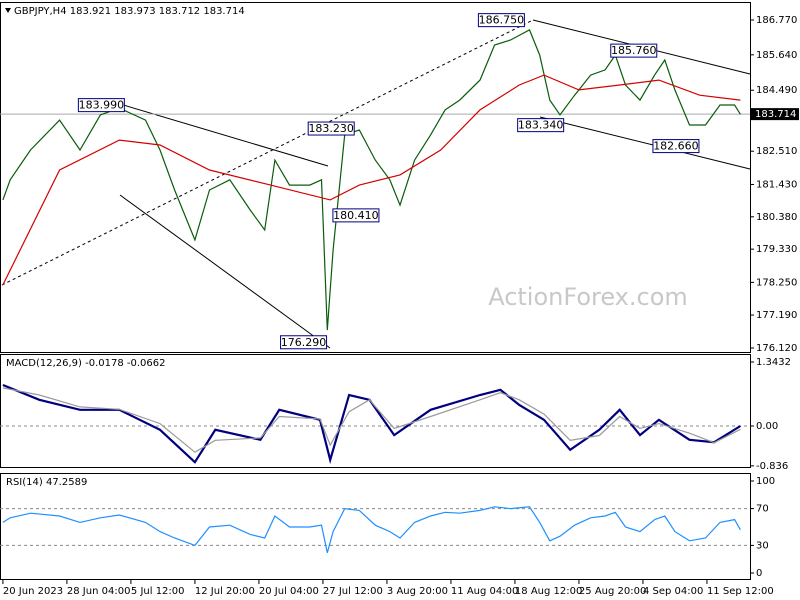 This screenshot has height=600, width=800. What do you see at coordinates (740, 591) in the screenshot?
I see `x-tick-label: 11 Sep 12:00` at bounding box center [740, 591].